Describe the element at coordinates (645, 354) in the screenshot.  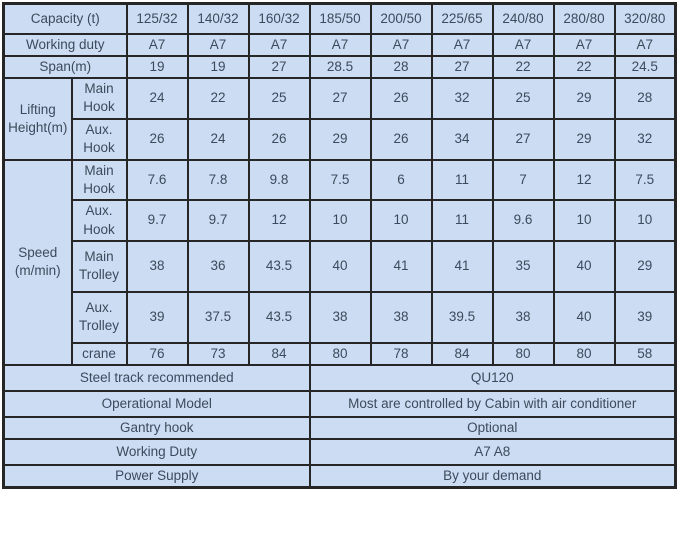
I see `value-cell: 58` at that location.